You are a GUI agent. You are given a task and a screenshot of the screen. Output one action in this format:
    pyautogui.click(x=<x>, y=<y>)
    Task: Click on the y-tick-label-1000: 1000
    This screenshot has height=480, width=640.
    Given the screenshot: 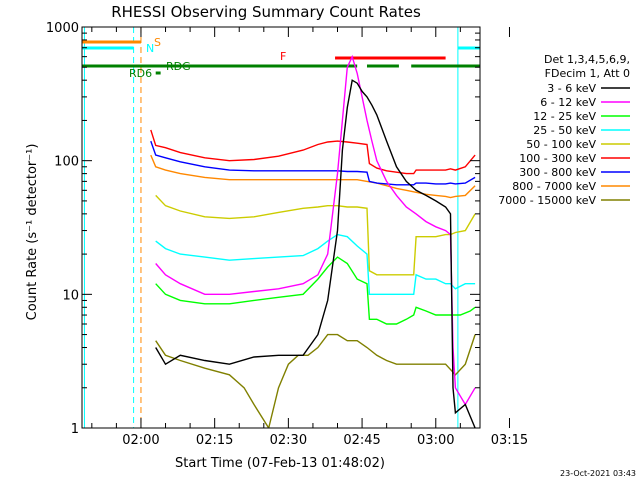 What is the action you would take?
    pyautogui.click(x=62, y=28)
    